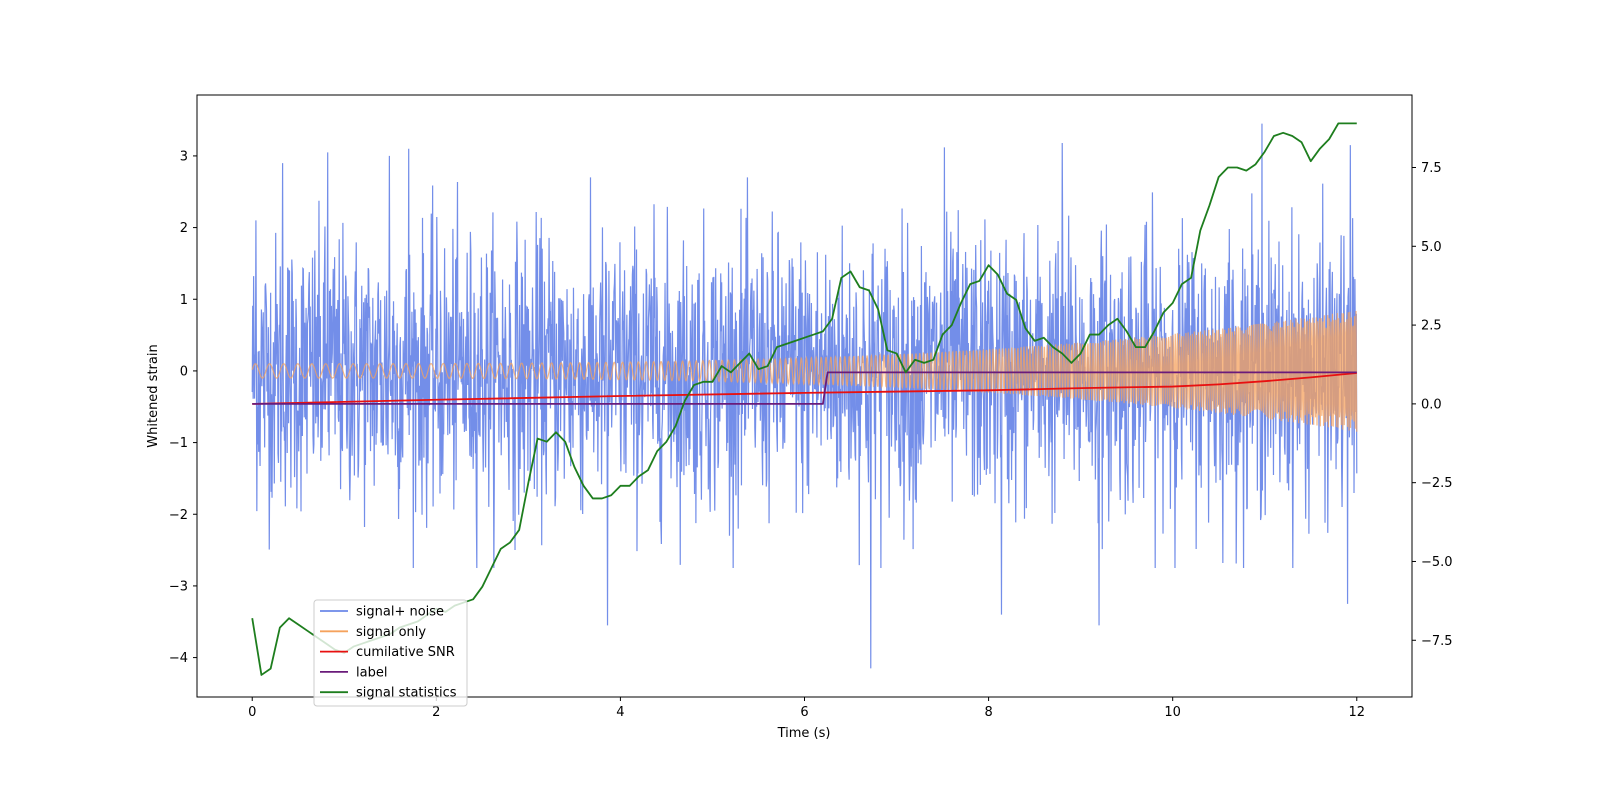  I want to click on x-axis: 0 2 4 6 8 10 12, so click(806, 708).